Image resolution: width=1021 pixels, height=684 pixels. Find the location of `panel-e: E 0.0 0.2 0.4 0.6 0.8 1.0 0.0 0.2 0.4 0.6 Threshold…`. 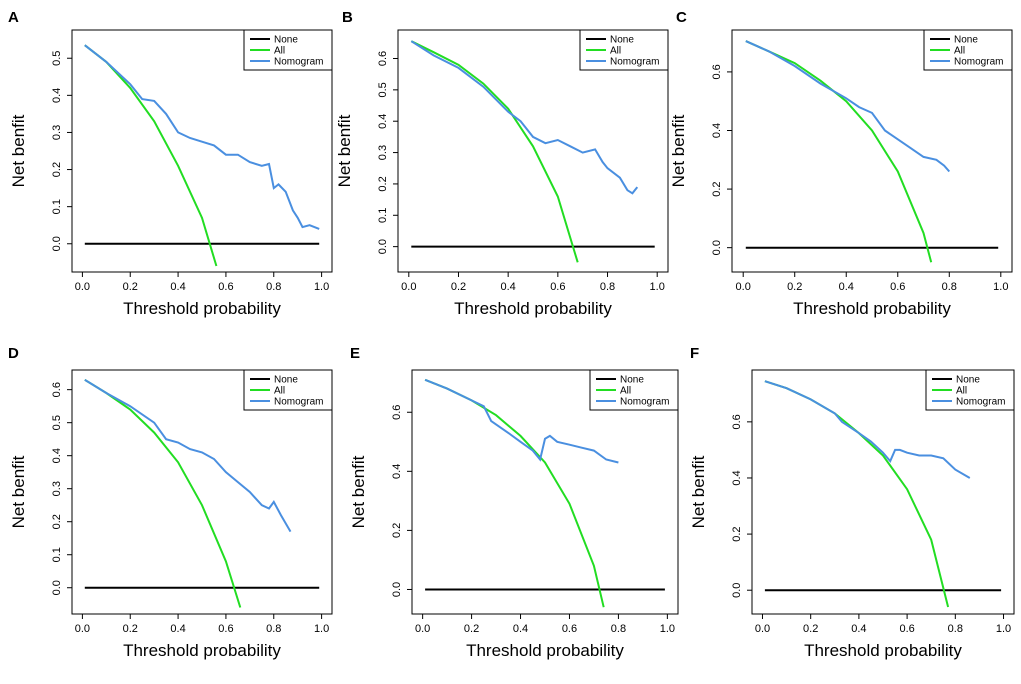

panel-e: E 0.0 0.2 0.4 0.6 0.8 1.0 0.0 0.2 0.4 0.6 Threshold… is located at coordinates (514, 502).